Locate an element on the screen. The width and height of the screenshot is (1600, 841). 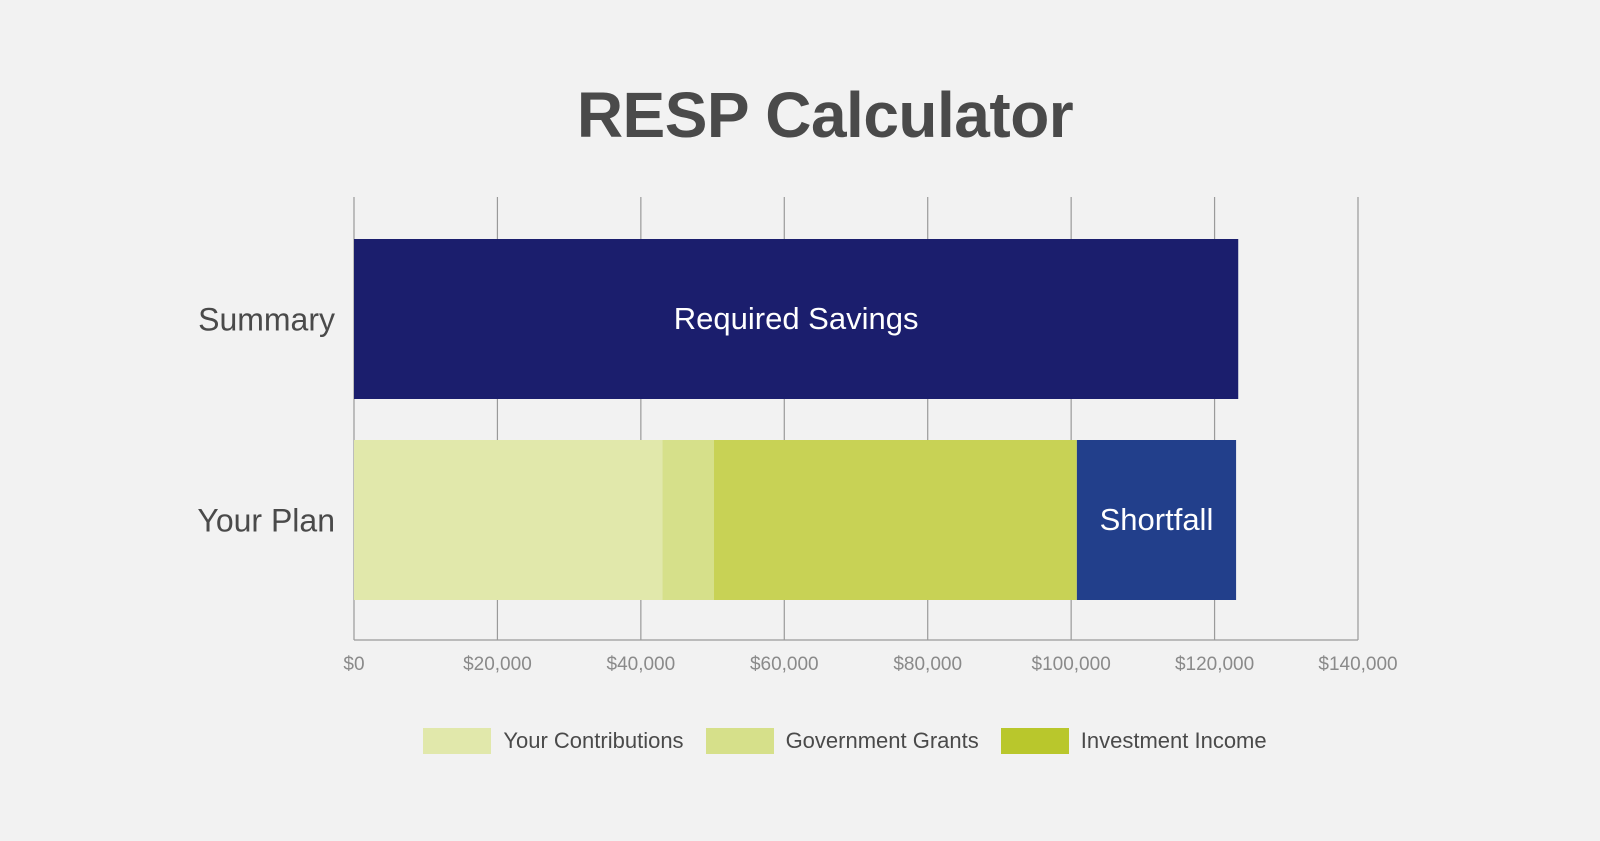
x-tick-label: $60,000 is located at coordinates (784, 664).